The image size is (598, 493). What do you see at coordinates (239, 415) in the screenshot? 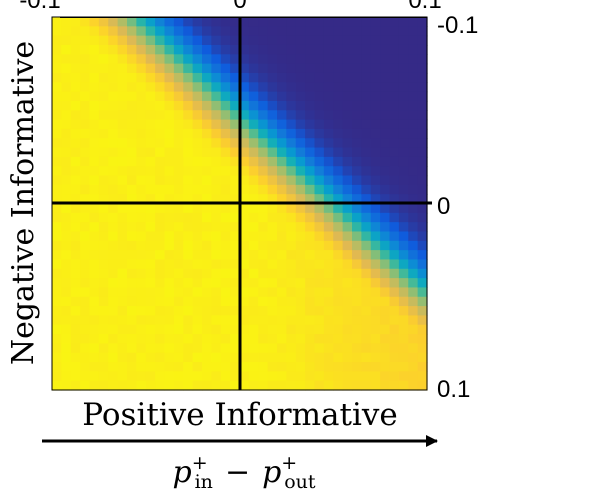
I see `x-axis-label: Positive Informative` at bounding box center [239, 415].